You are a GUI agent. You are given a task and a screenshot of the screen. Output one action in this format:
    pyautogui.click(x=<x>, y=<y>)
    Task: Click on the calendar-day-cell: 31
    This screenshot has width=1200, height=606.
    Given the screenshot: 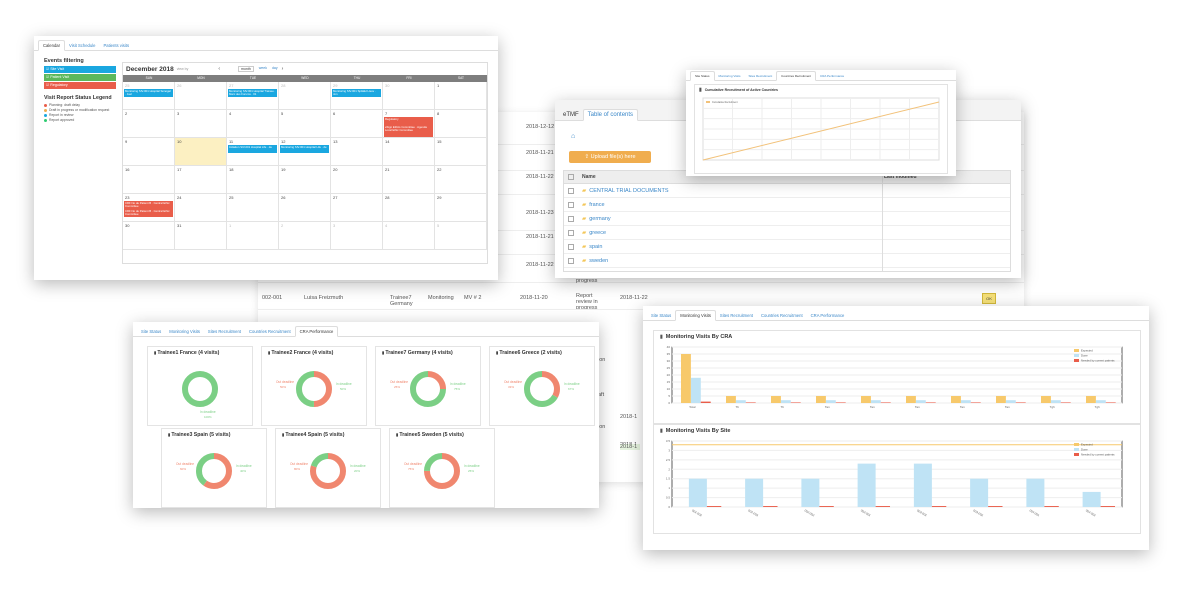 What is the action you would take?
    pyautogui.click(x=201, y=236)
    